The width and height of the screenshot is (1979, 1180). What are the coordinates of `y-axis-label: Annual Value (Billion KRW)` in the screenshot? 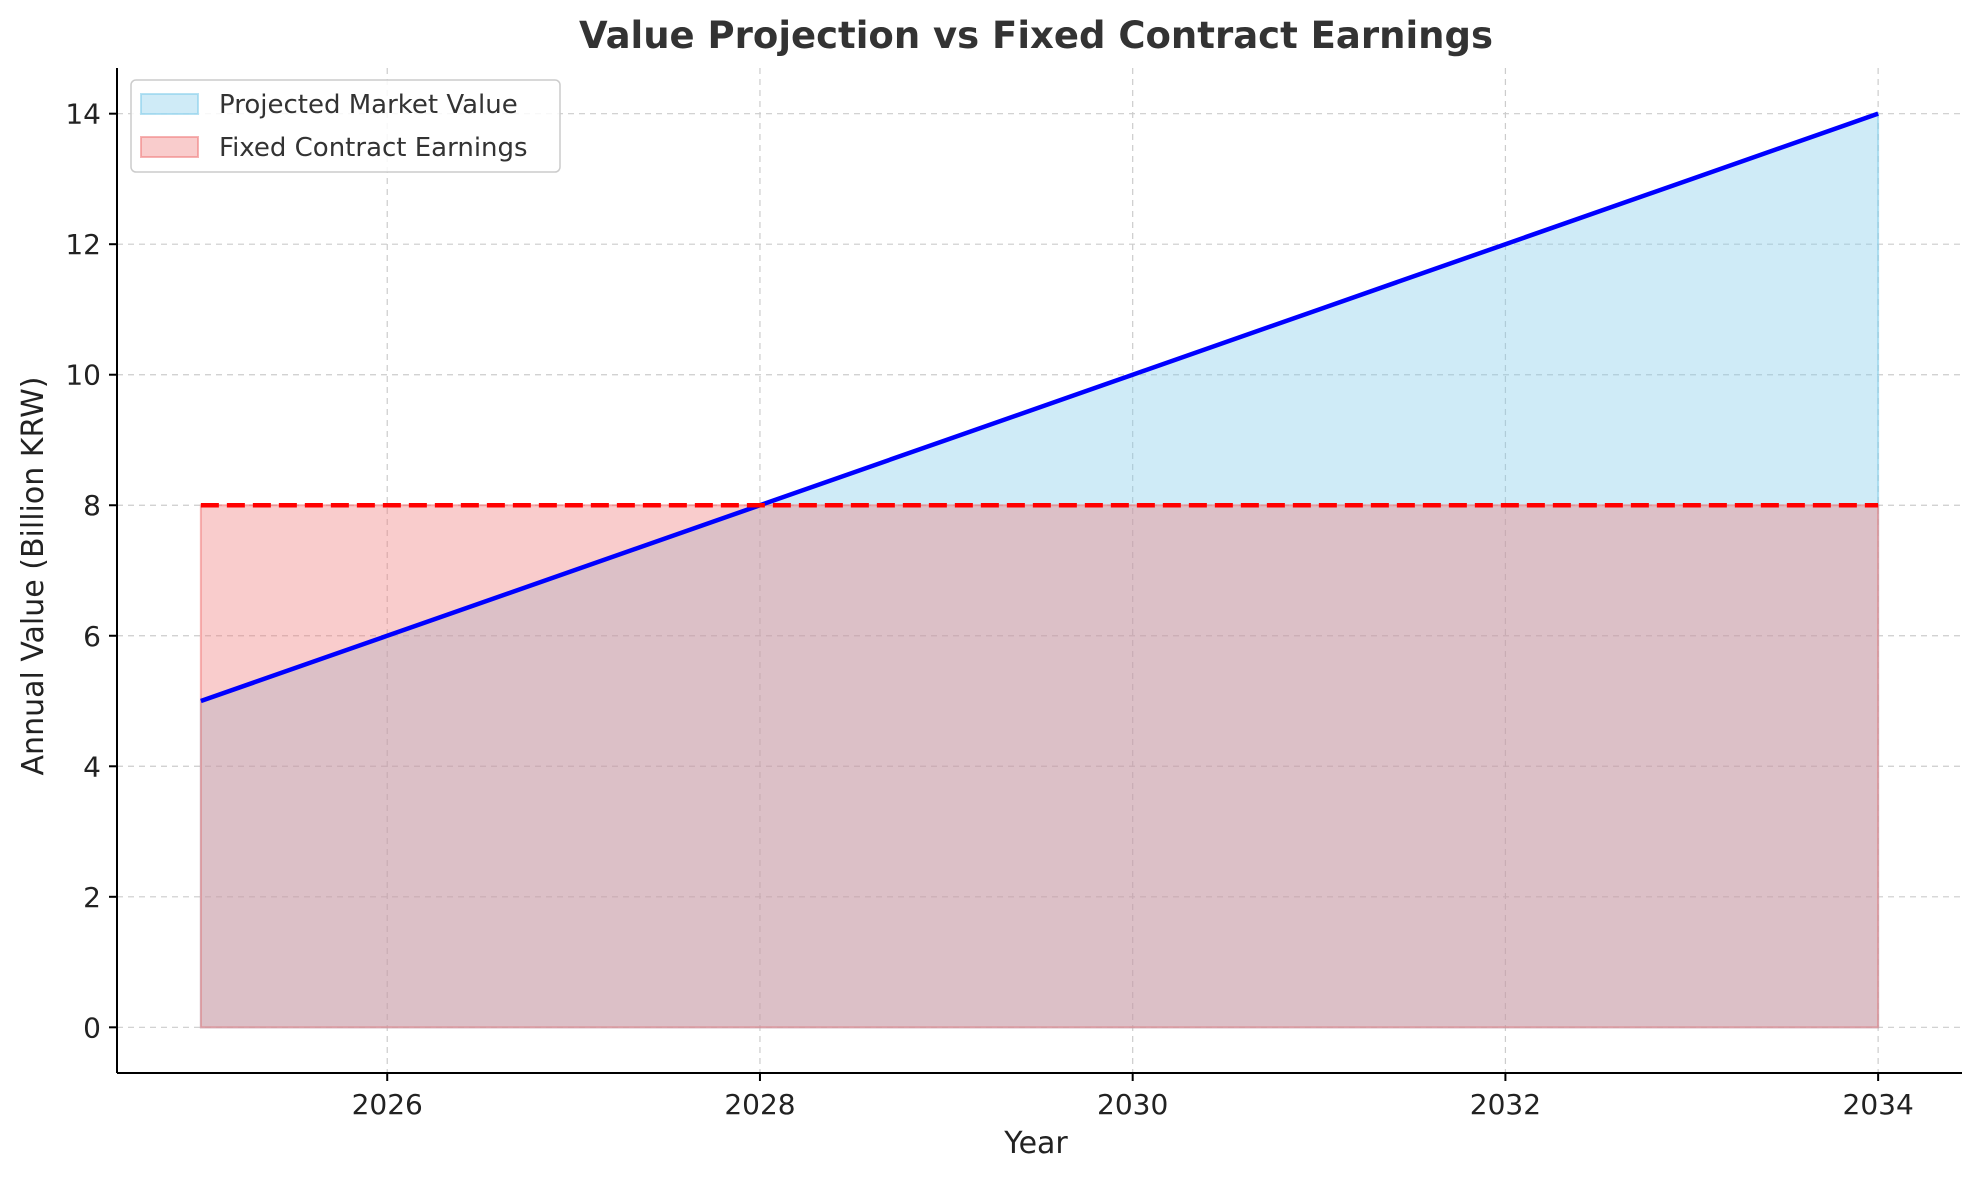 It's located at (33, 576).